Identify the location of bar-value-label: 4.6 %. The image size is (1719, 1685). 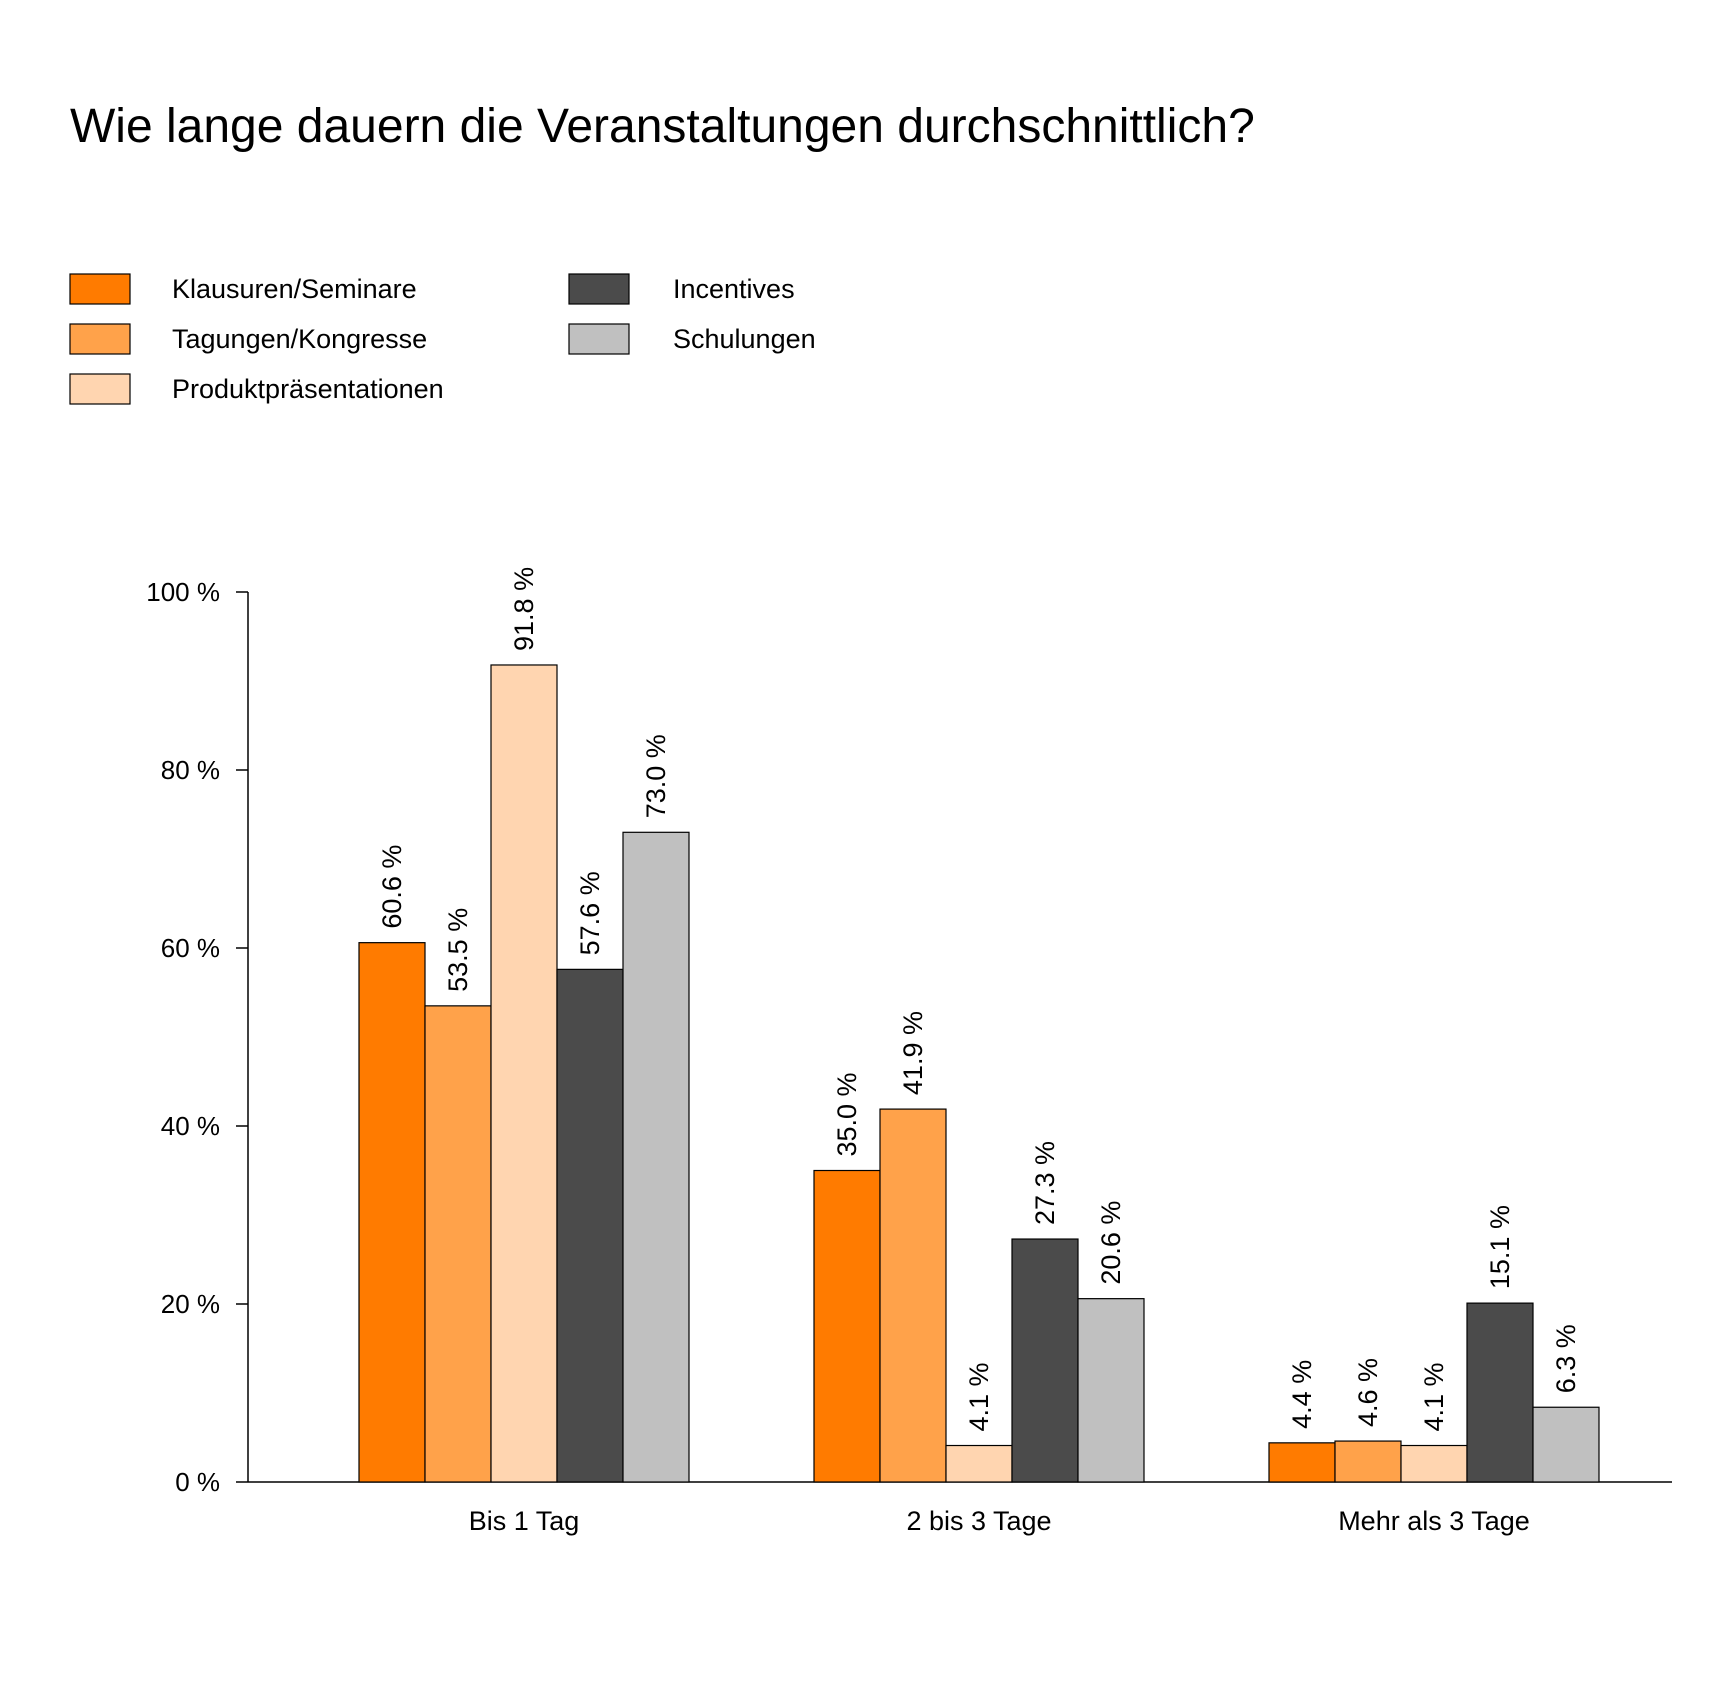
(1368, 1392).